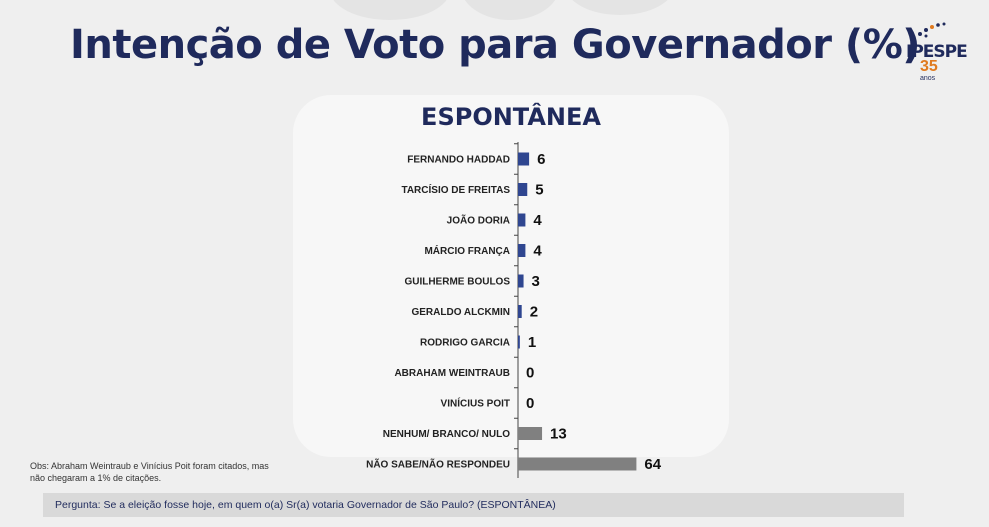  Describe the element at coordinates (534, 312) in the screenshot. I see `data-label: 2` at that location.